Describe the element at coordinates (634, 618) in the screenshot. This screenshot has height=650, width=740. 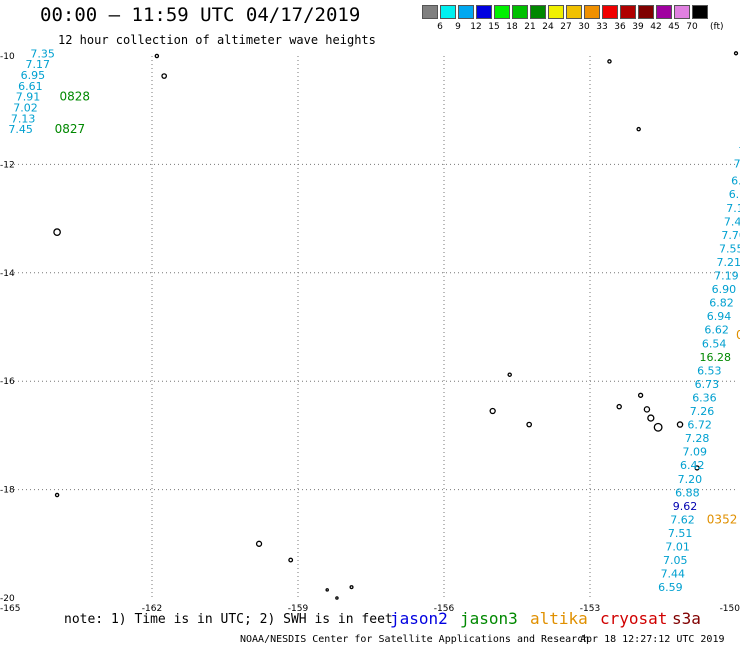
I see `satellite-cryosat: cryosat` at that location.